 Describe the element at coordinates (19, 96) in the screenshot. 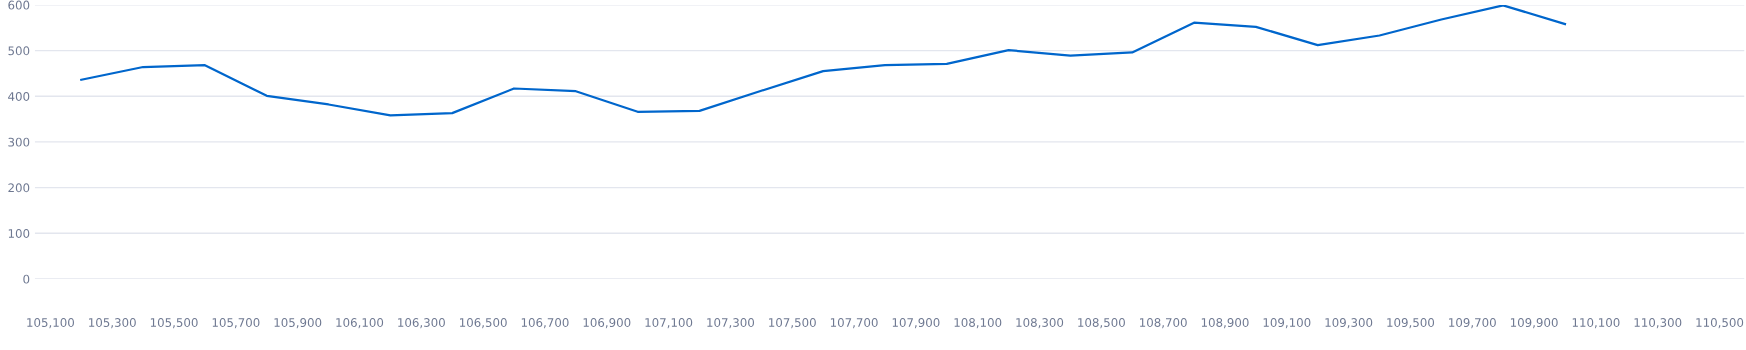

I see `y-tick-label: 400` at that location.